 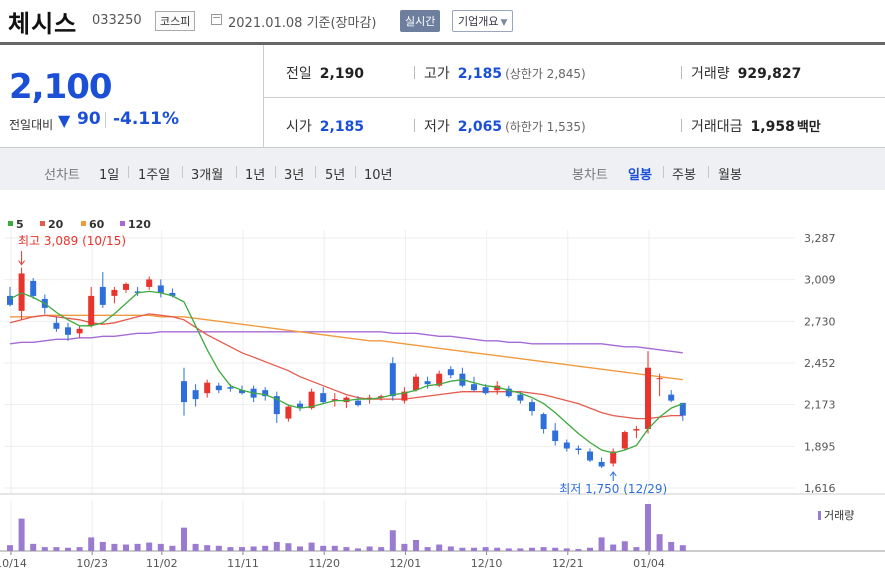 What do you see at coordinates (43, 24) in the screenshot?
I see `stock-name: 체시스` at bounding box center [43, 24].